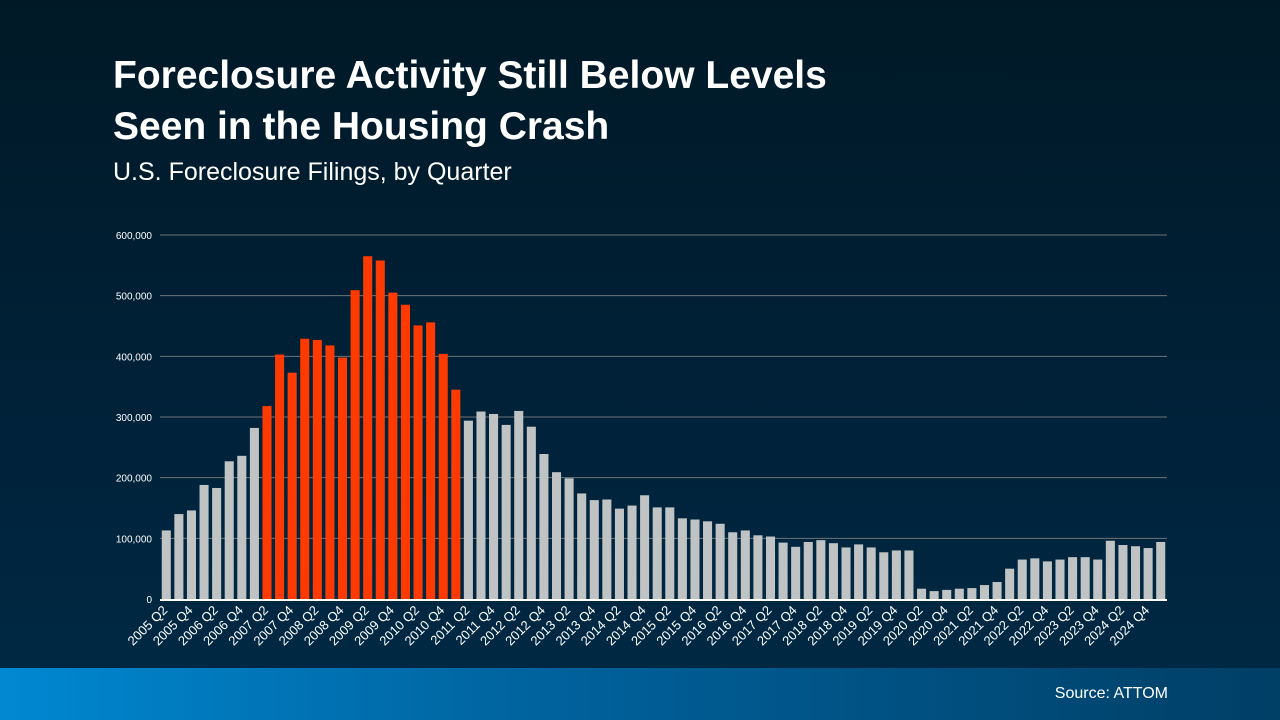 The image size is (1280, 720). Describe the element at coordinates (1111, 693) in the screenshot. I see `source-note: Source: ATTOM` at that location.